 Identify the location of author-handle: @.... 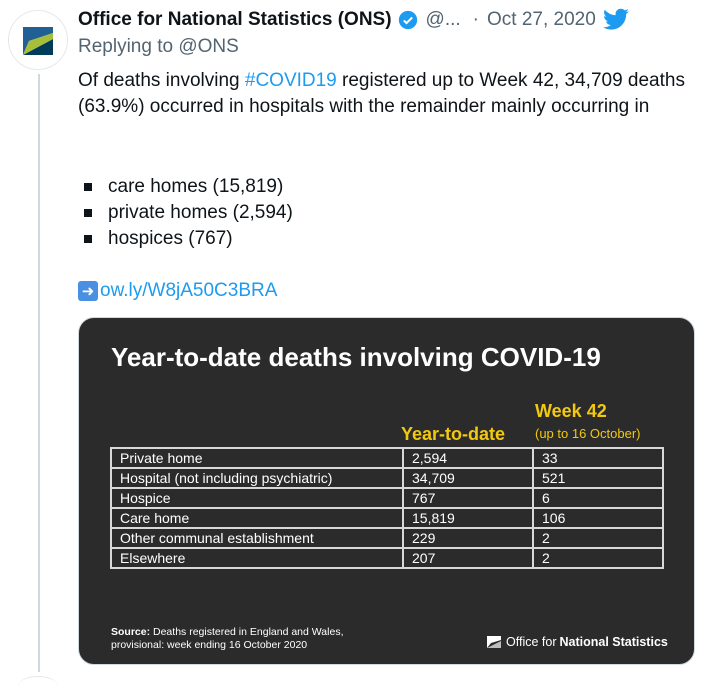
(443, 19).